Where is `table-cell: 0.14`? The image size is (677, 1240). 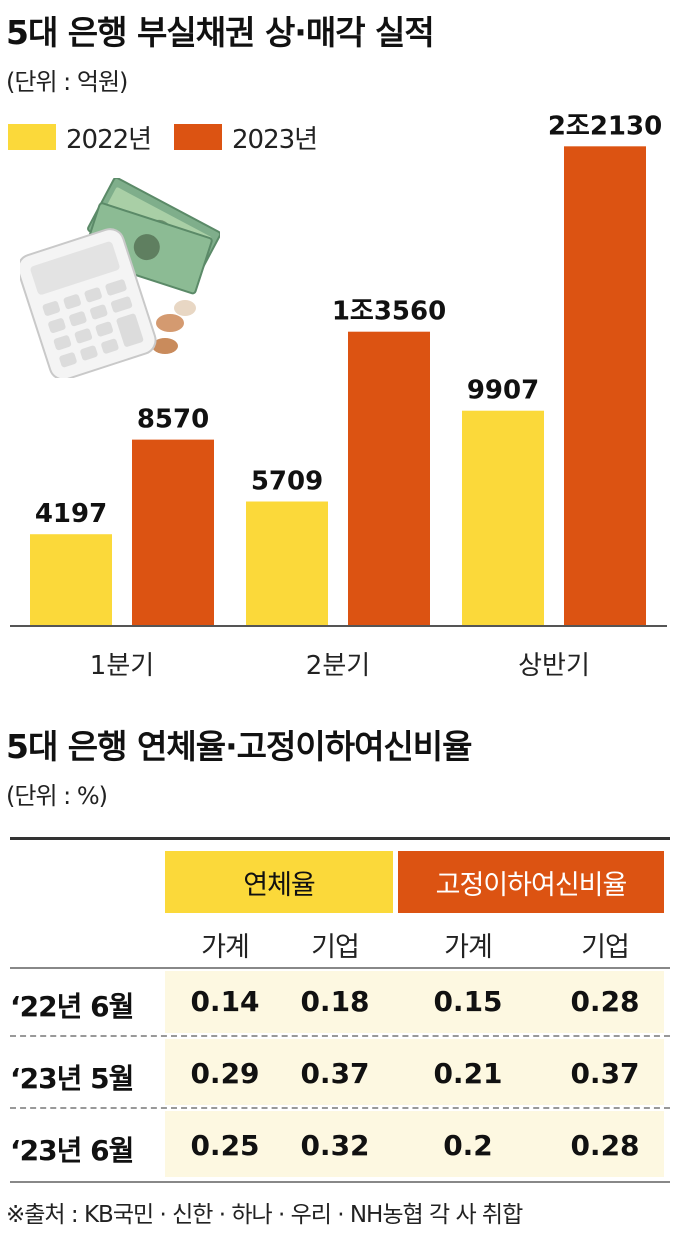 table-cell: 0.14 is located at coordinates (225, 1001).